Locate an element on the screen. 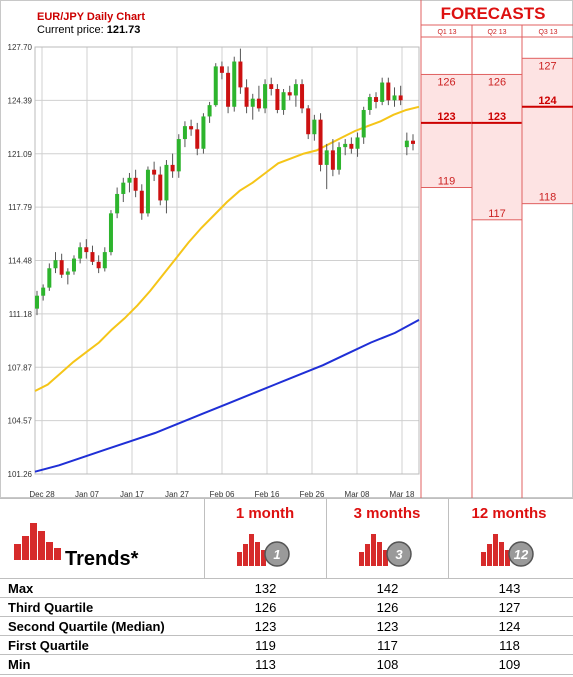 This screenshot has width=573, height=677. y-tick-label: 124.39 is located at coordinates (20, 100).